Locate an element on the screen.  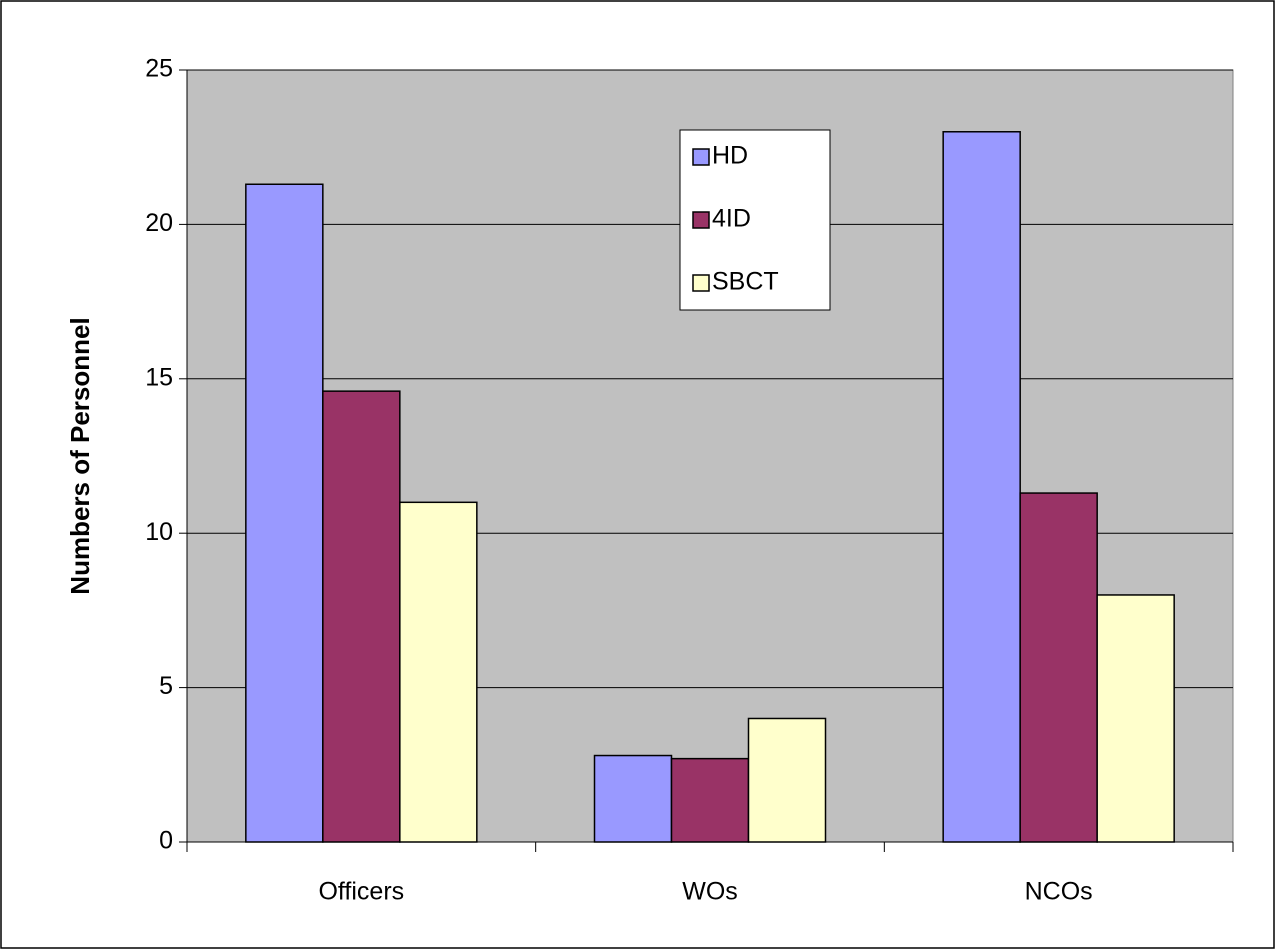
y-axis-label: Numbers of Personnel is located at coordinates (80, 455).